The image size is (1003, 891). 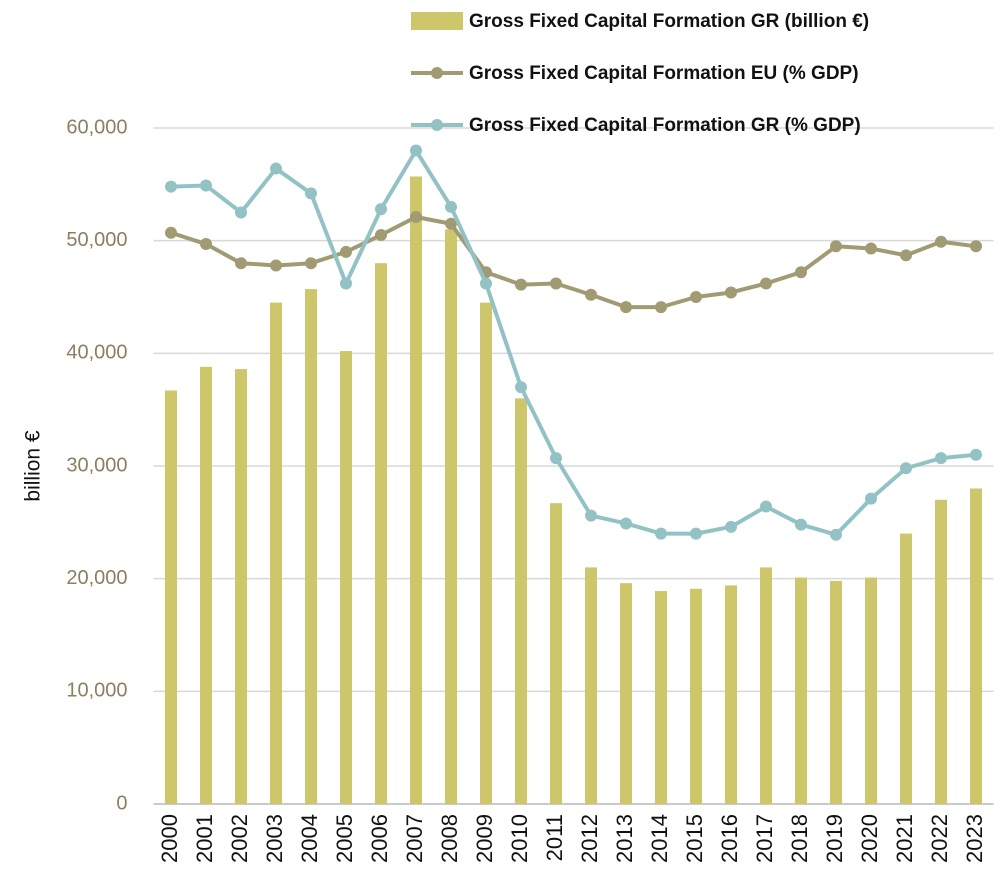 I want to click on x-tick-label: 2010, so click(x=519, y=838).